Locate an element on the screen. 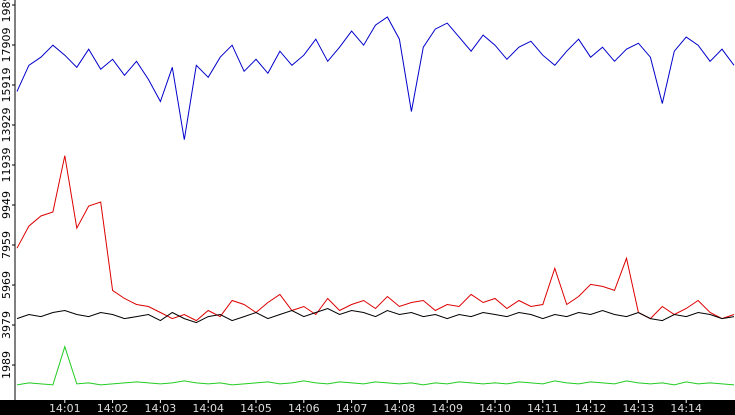 This screenshot has height=415, width=735. x-tick-label: 14:14 is located at coordinates (686, 408).